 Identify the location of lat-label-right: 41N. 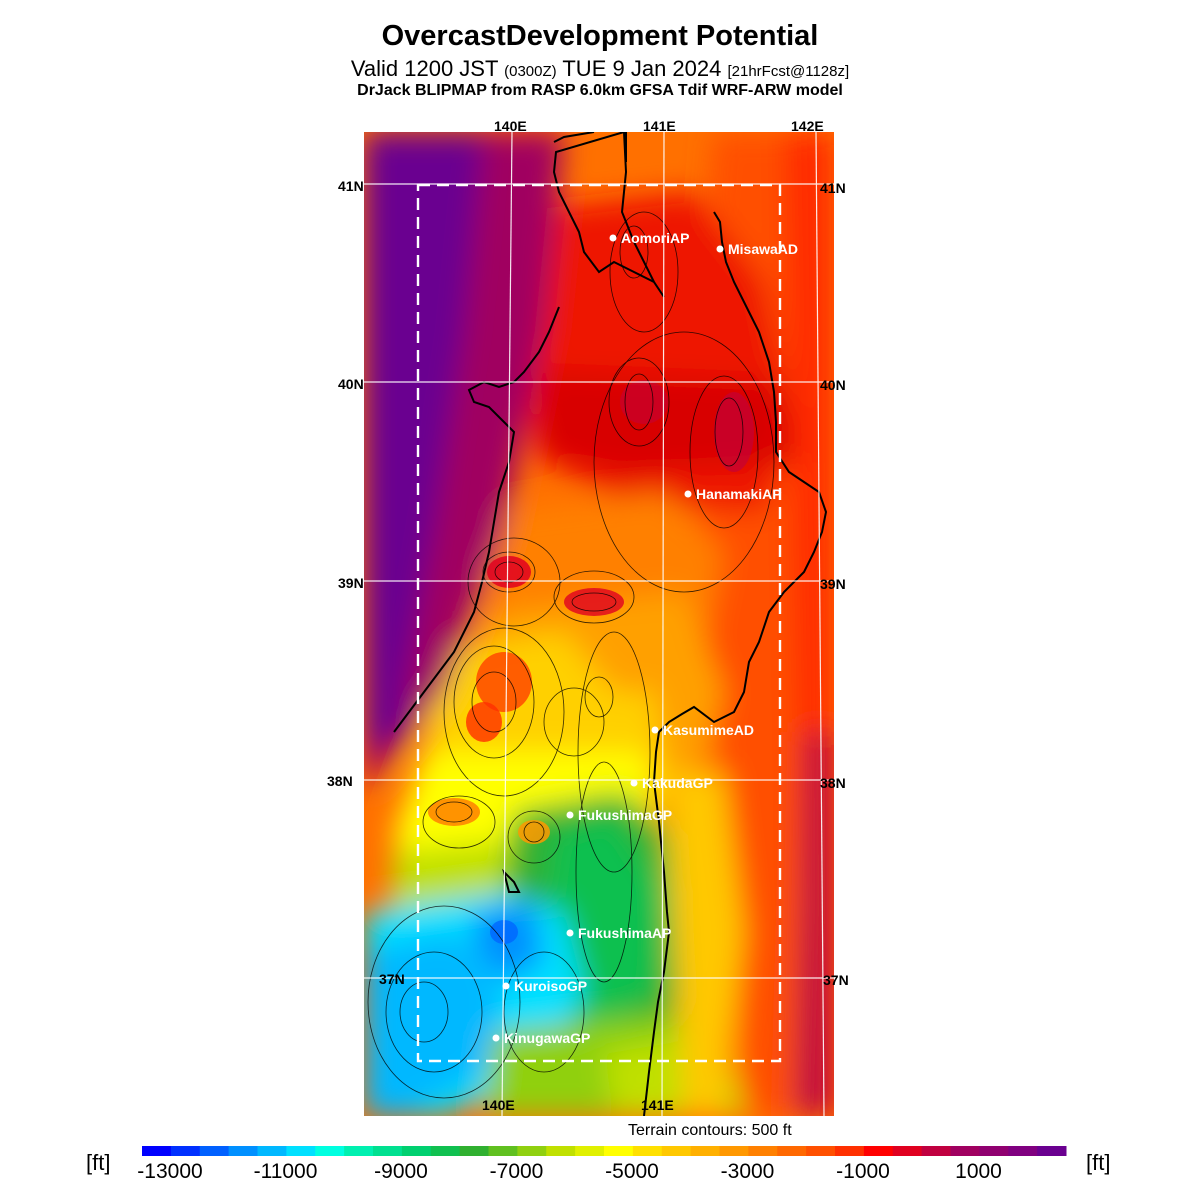
(833, 188).